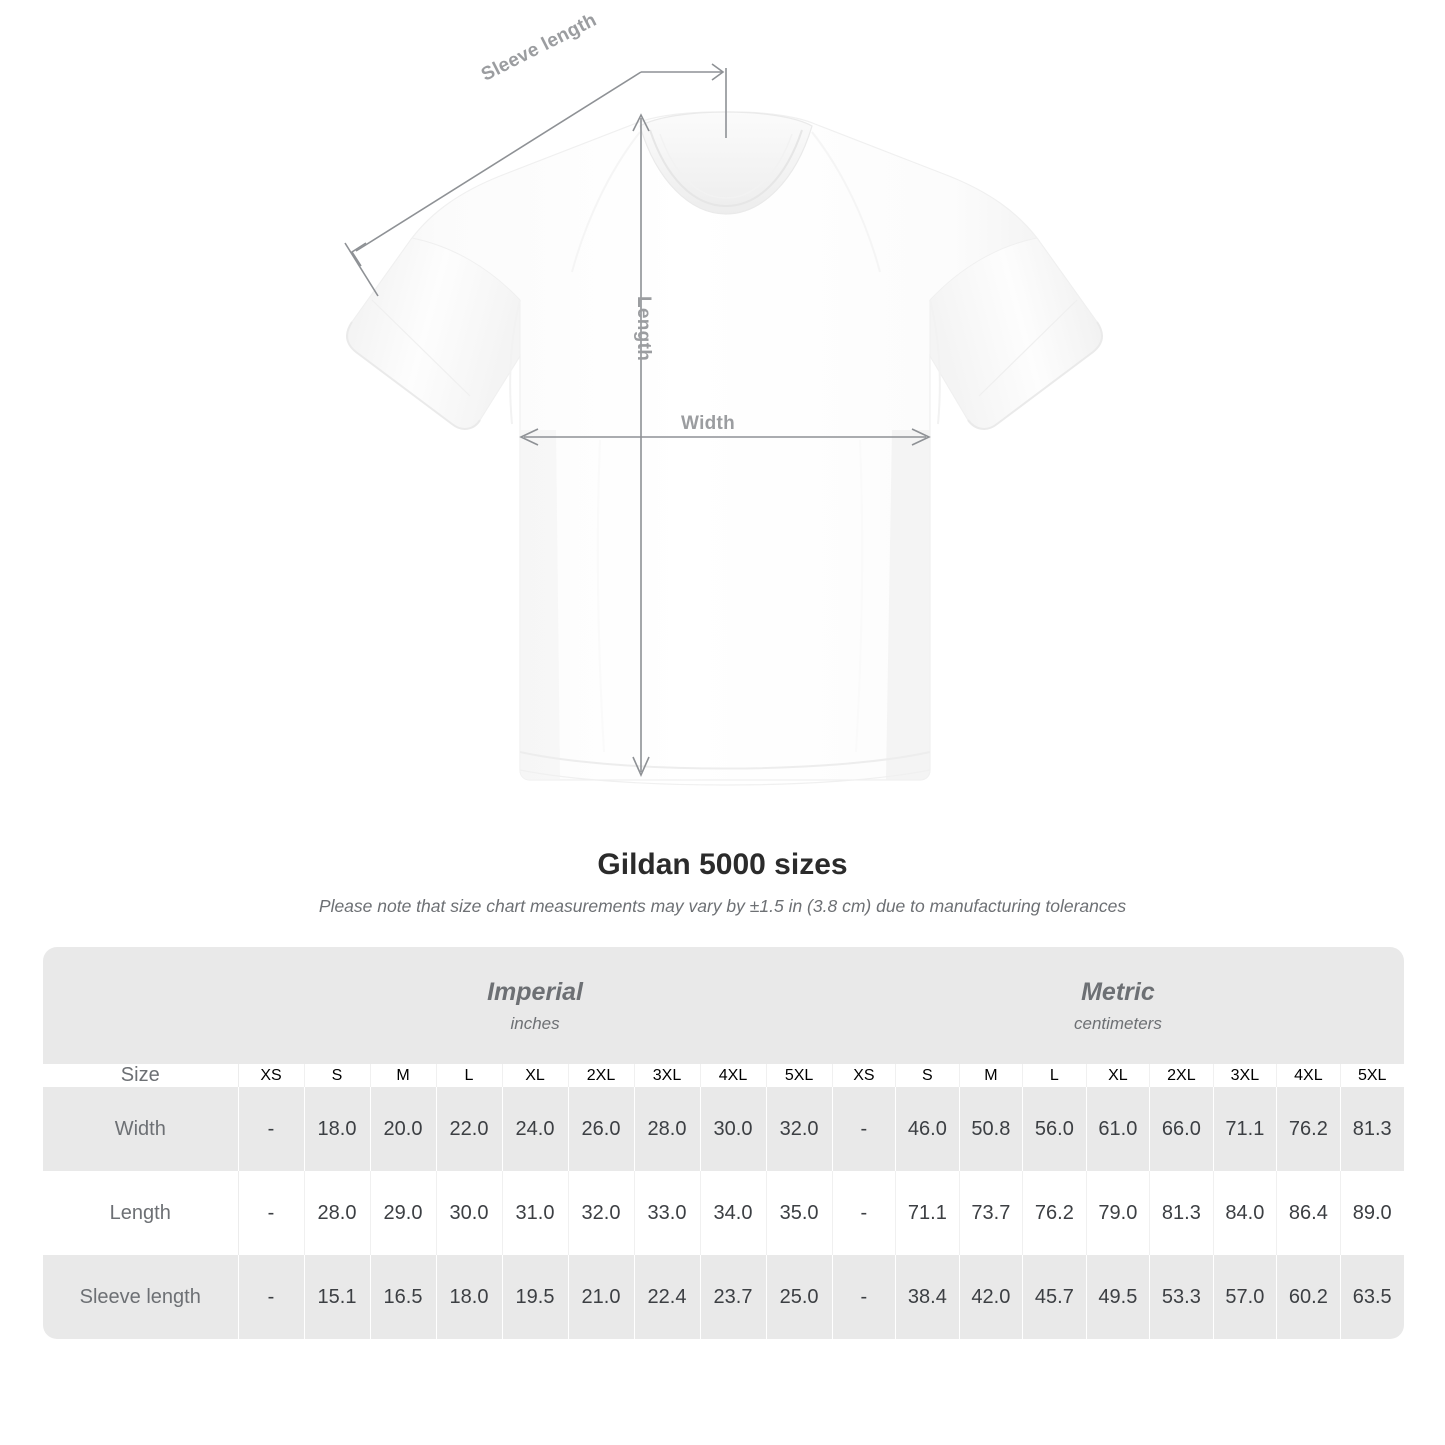 The width and height of the screenshot is (1445, 1445). Describe the element at coordinates (927, 1213) in the screenshot. I see `cell-length-metric-s: 71.1` at that location.